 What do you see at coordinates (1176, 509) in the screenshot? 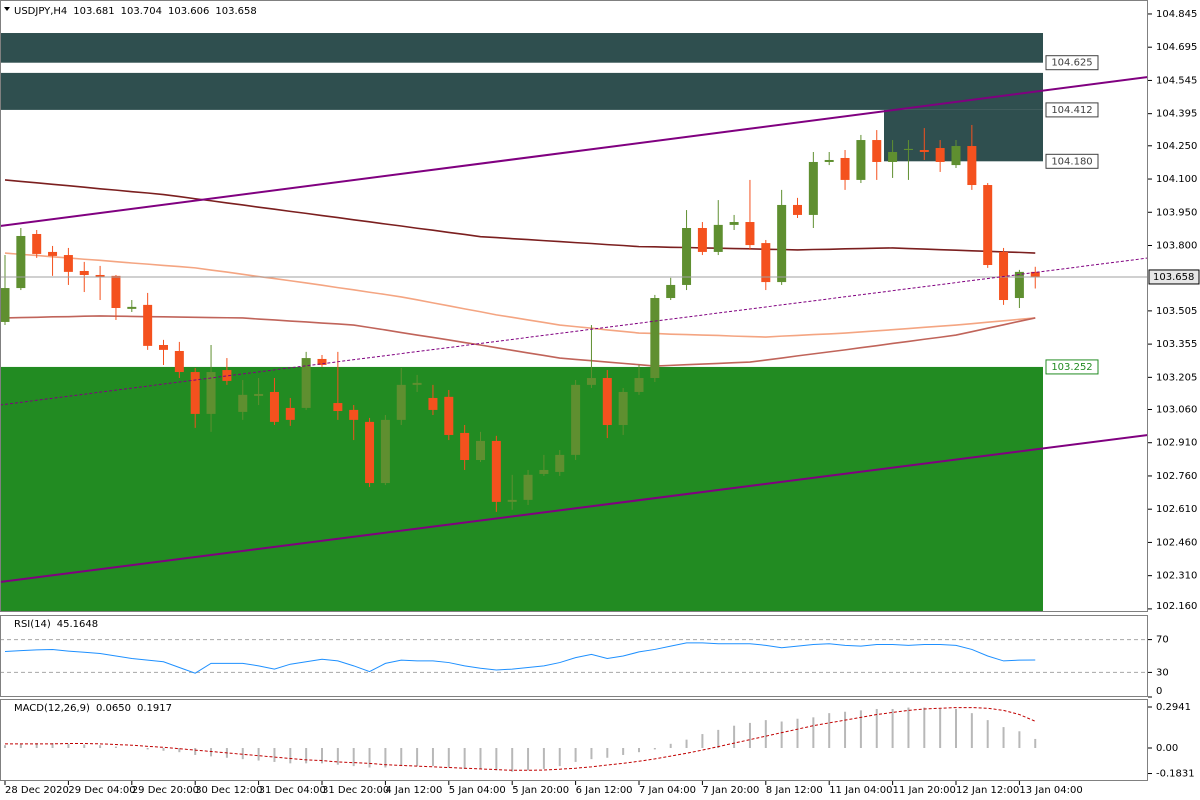
I see `y-tick-label: 102.610` at bounding box center [1176, 509].